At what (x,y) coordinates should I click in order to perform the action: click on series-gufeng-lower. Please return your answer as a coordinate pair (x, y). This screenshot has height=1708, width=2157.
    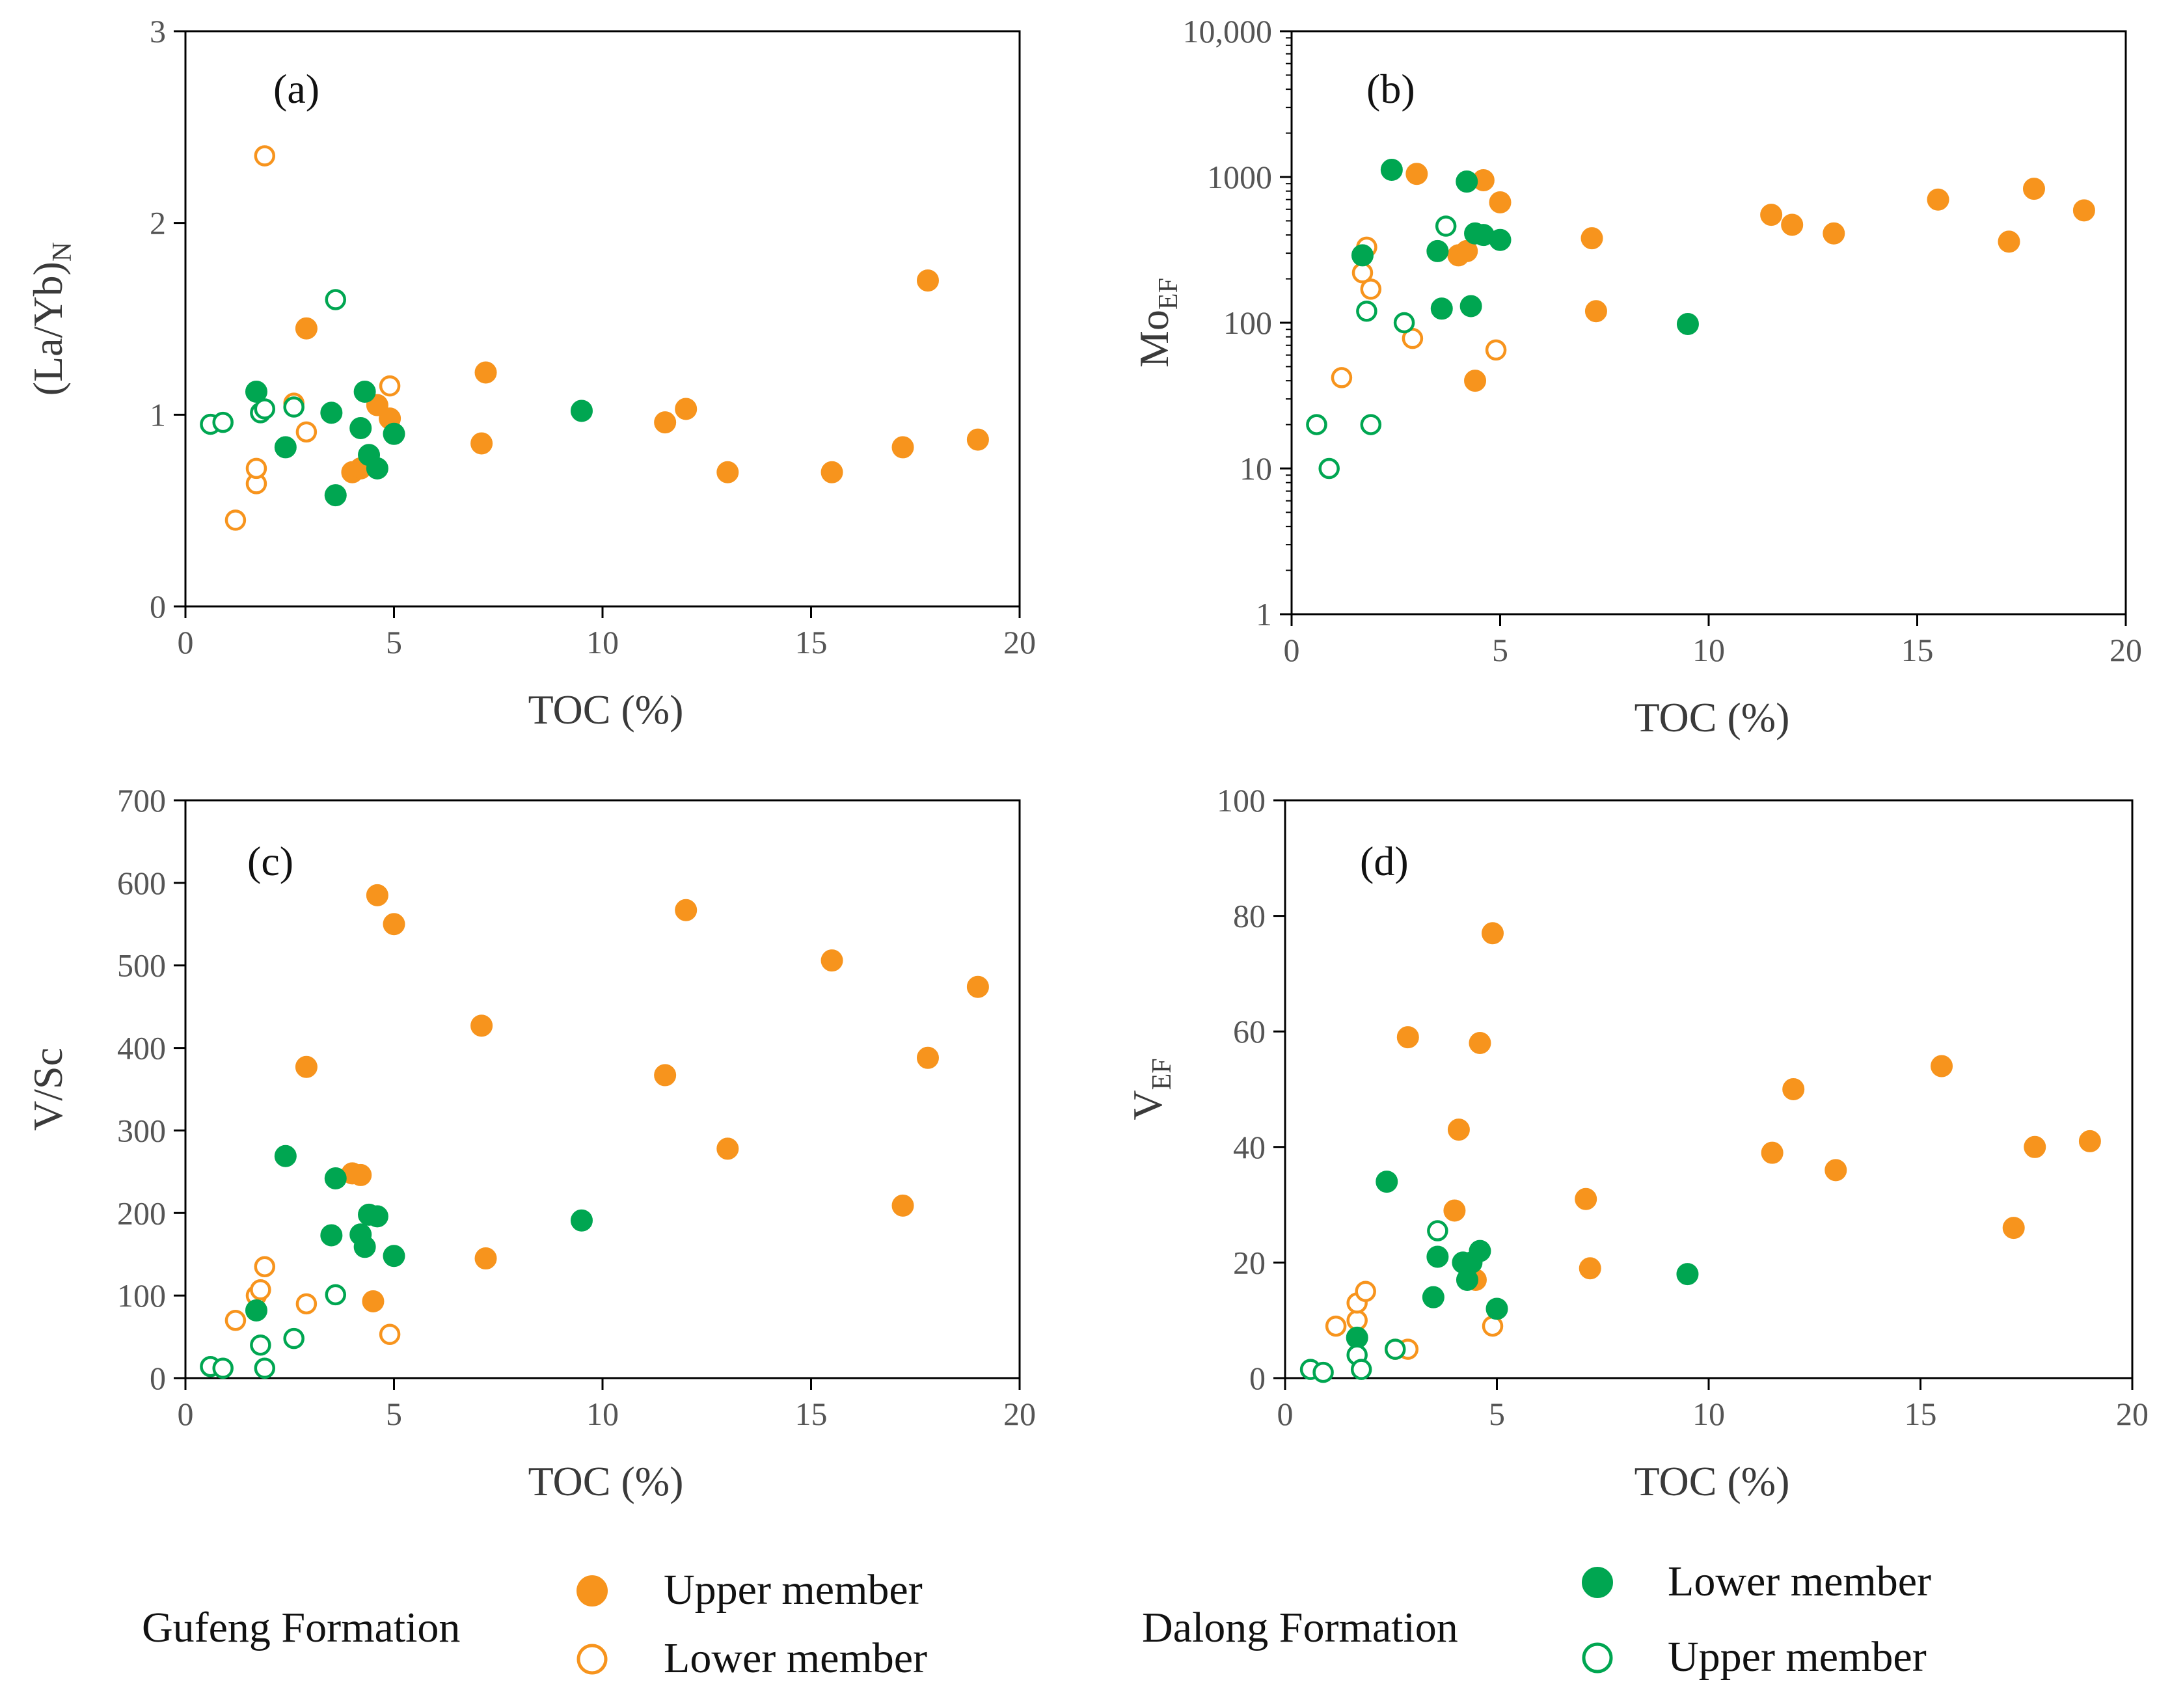
    Looking at the image, I should click on (313, 1301).